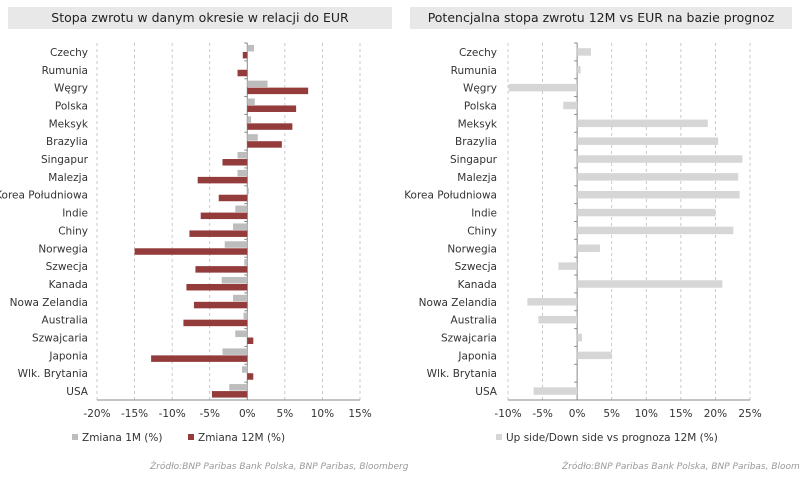 This screenshot has width=800, height=479. I want to click on category-label: Polska, so click(71, 106).